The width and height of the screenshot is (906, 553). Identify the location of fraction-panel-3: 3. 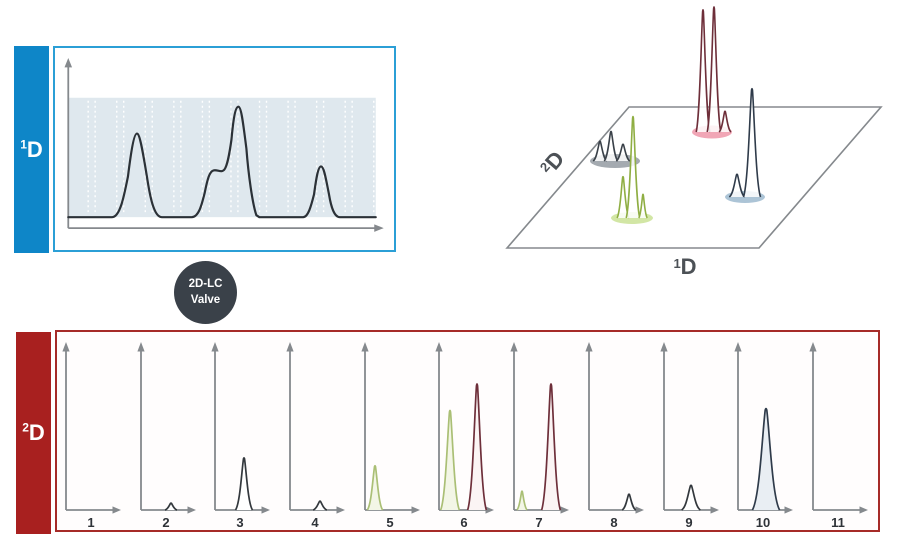
(243, 430).